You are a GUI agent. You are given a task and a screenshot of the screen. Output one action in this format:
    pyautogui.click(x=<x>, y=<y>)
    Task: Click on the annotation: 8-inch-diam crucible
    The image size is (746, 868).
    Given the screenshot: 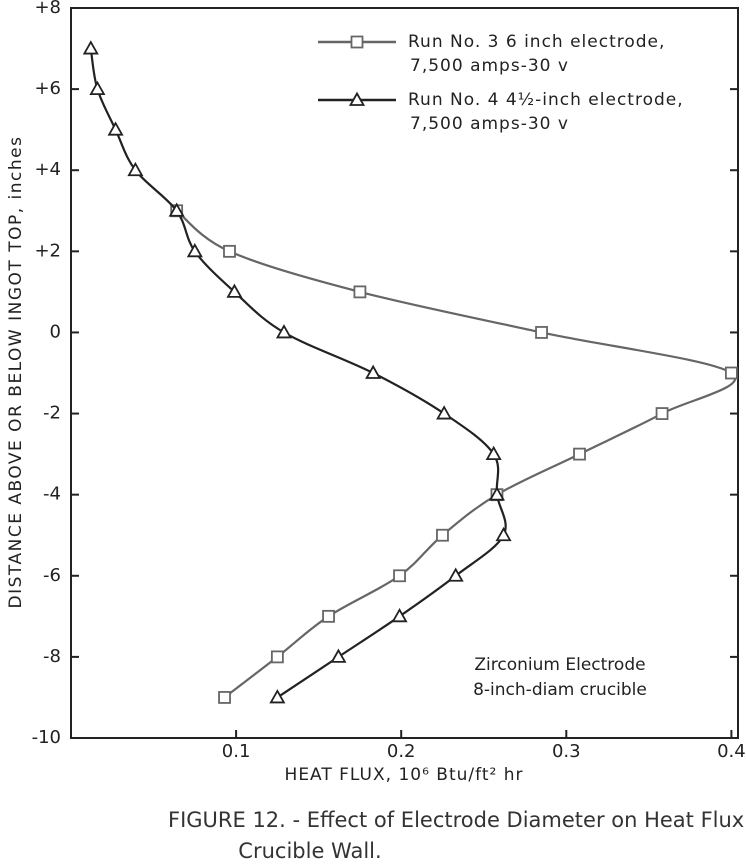 What is the action you would take?
    pyautogui.click(x=560, y=690)
    